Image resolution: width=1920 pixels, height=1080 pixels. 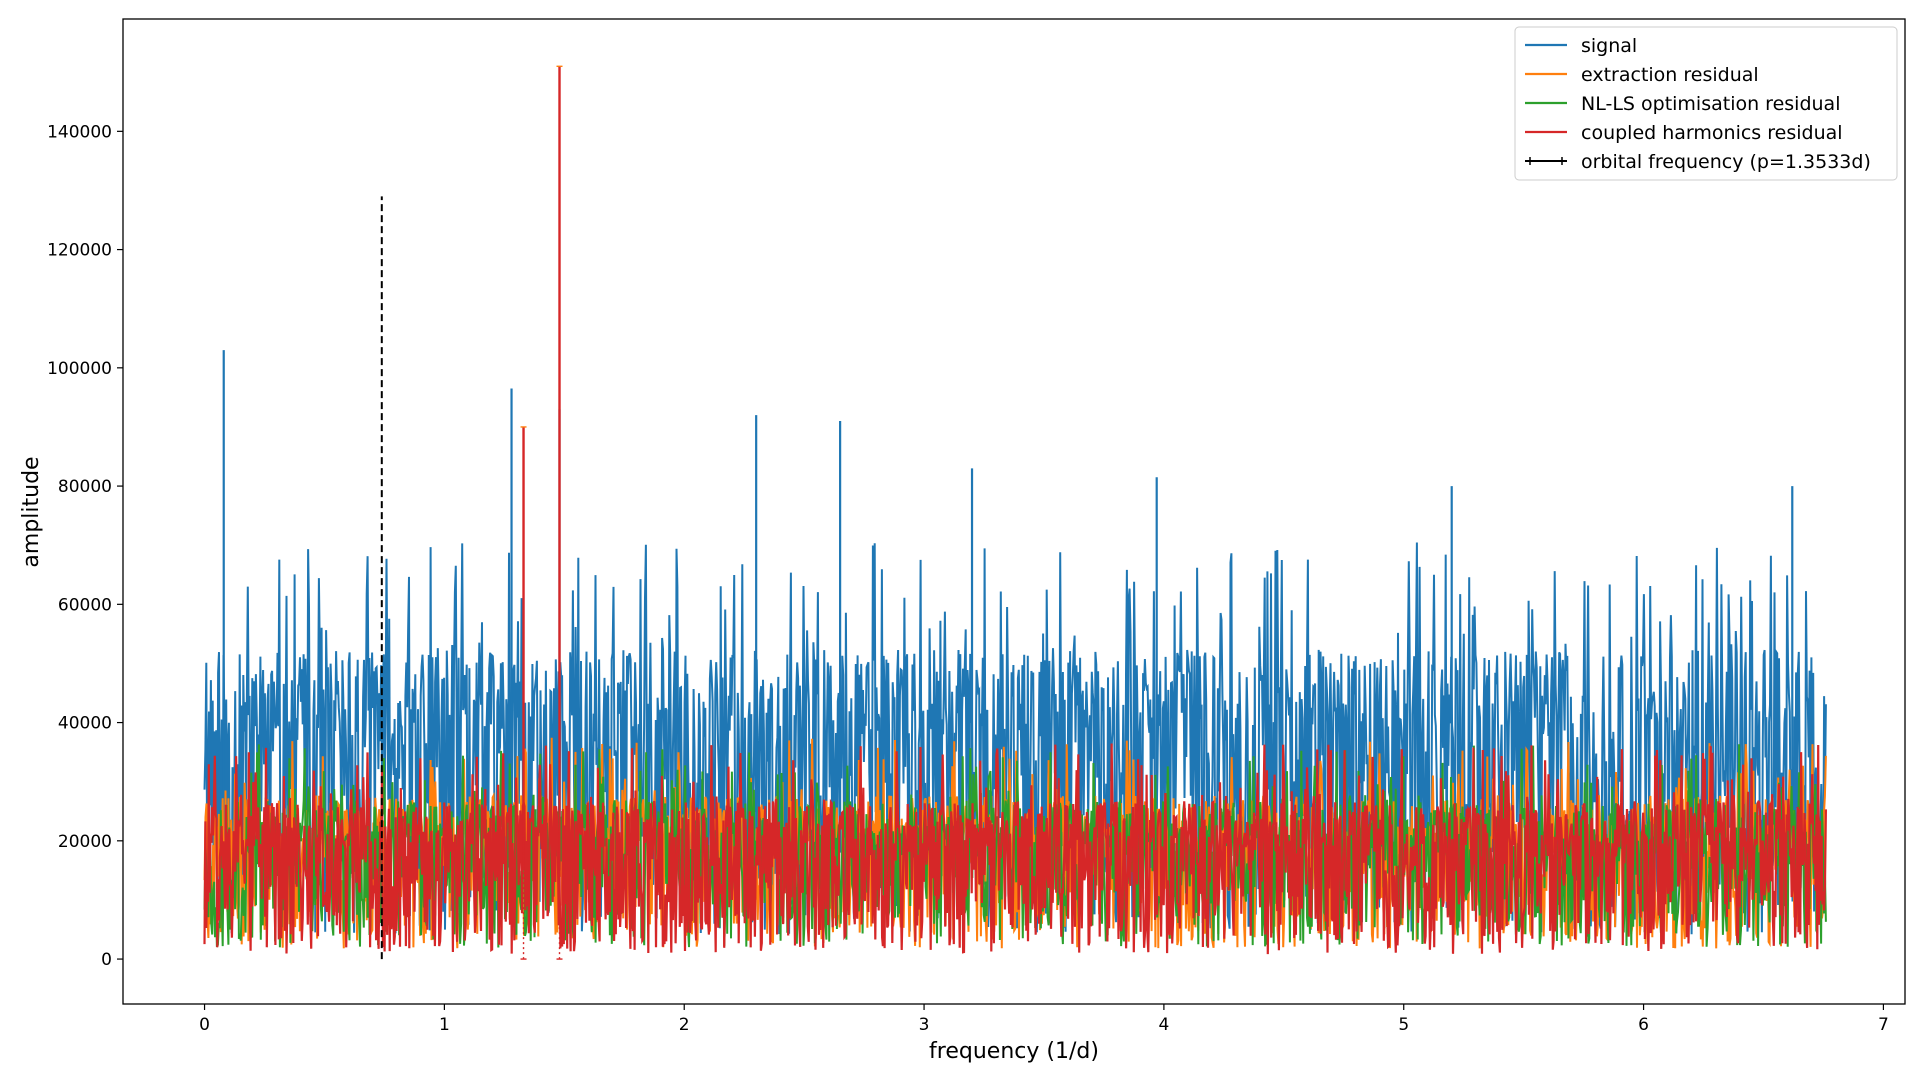 I want to click on x-axis: 0 1 2 3 4 5 6 7, so click(x=1044, y=1019).